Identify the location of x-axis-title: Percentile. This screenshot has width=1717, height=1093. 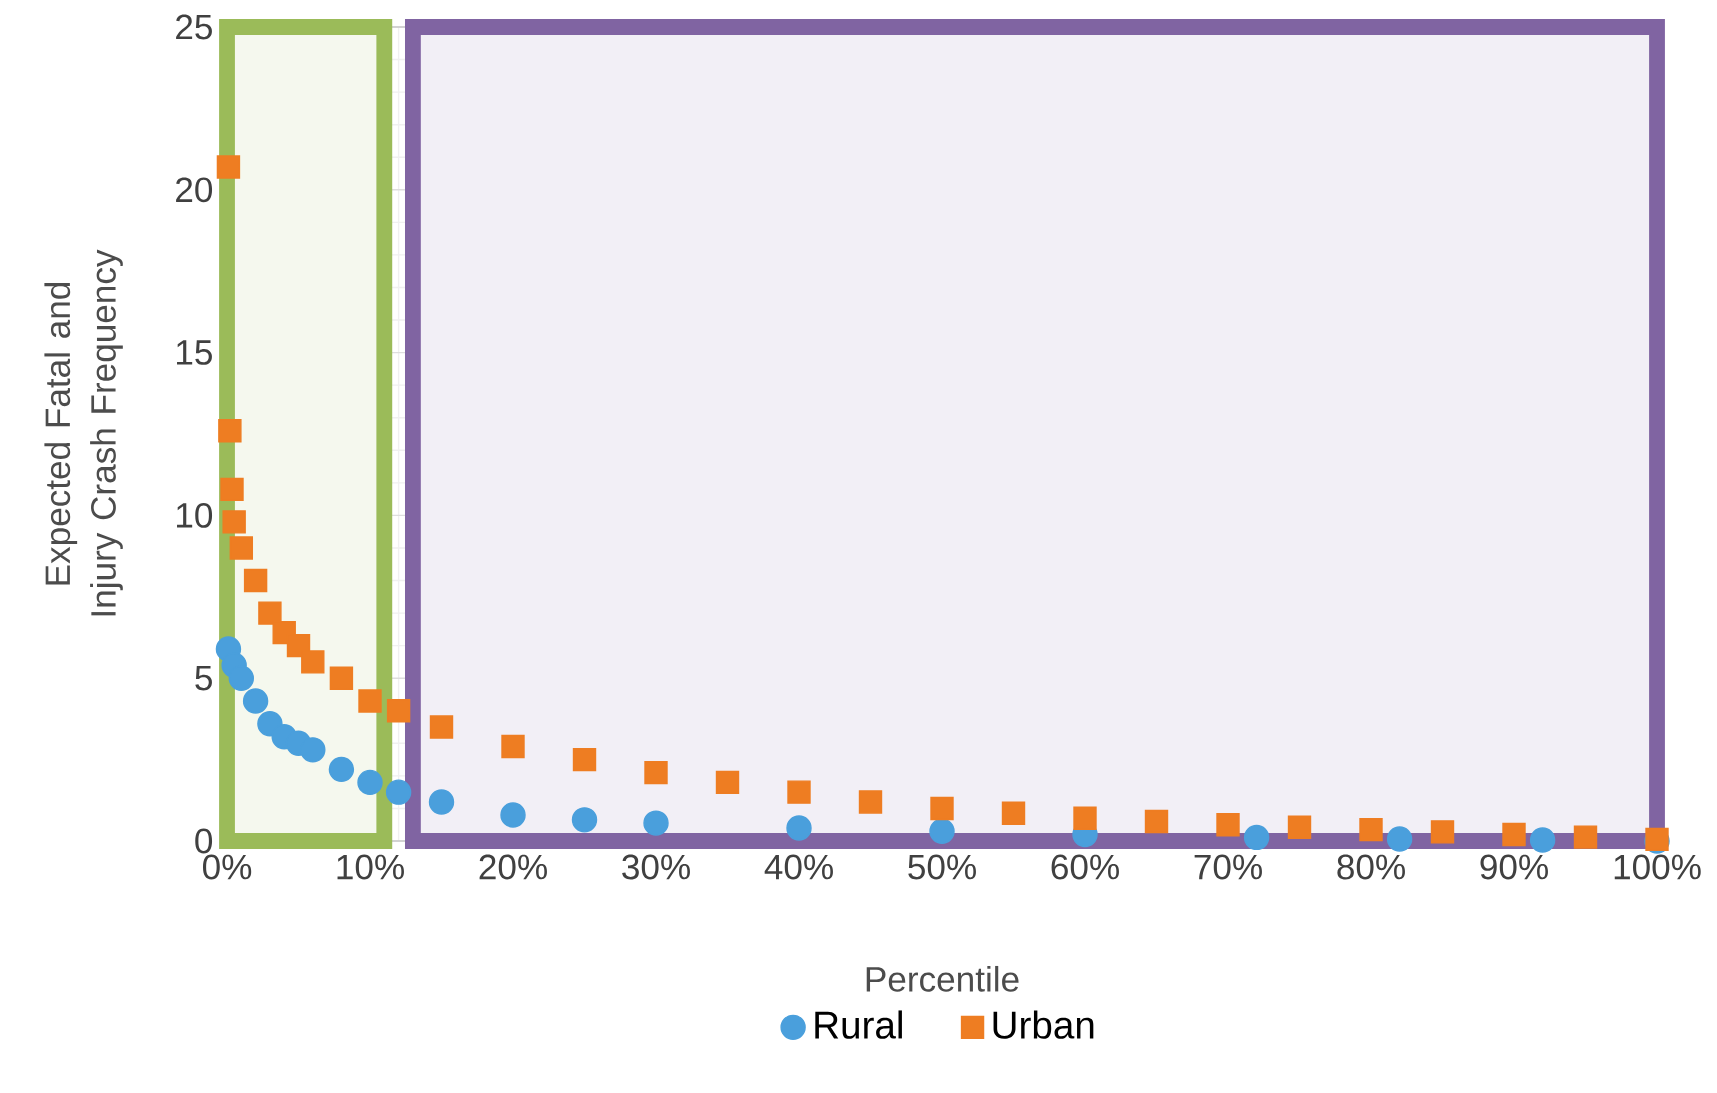
(942, 978).